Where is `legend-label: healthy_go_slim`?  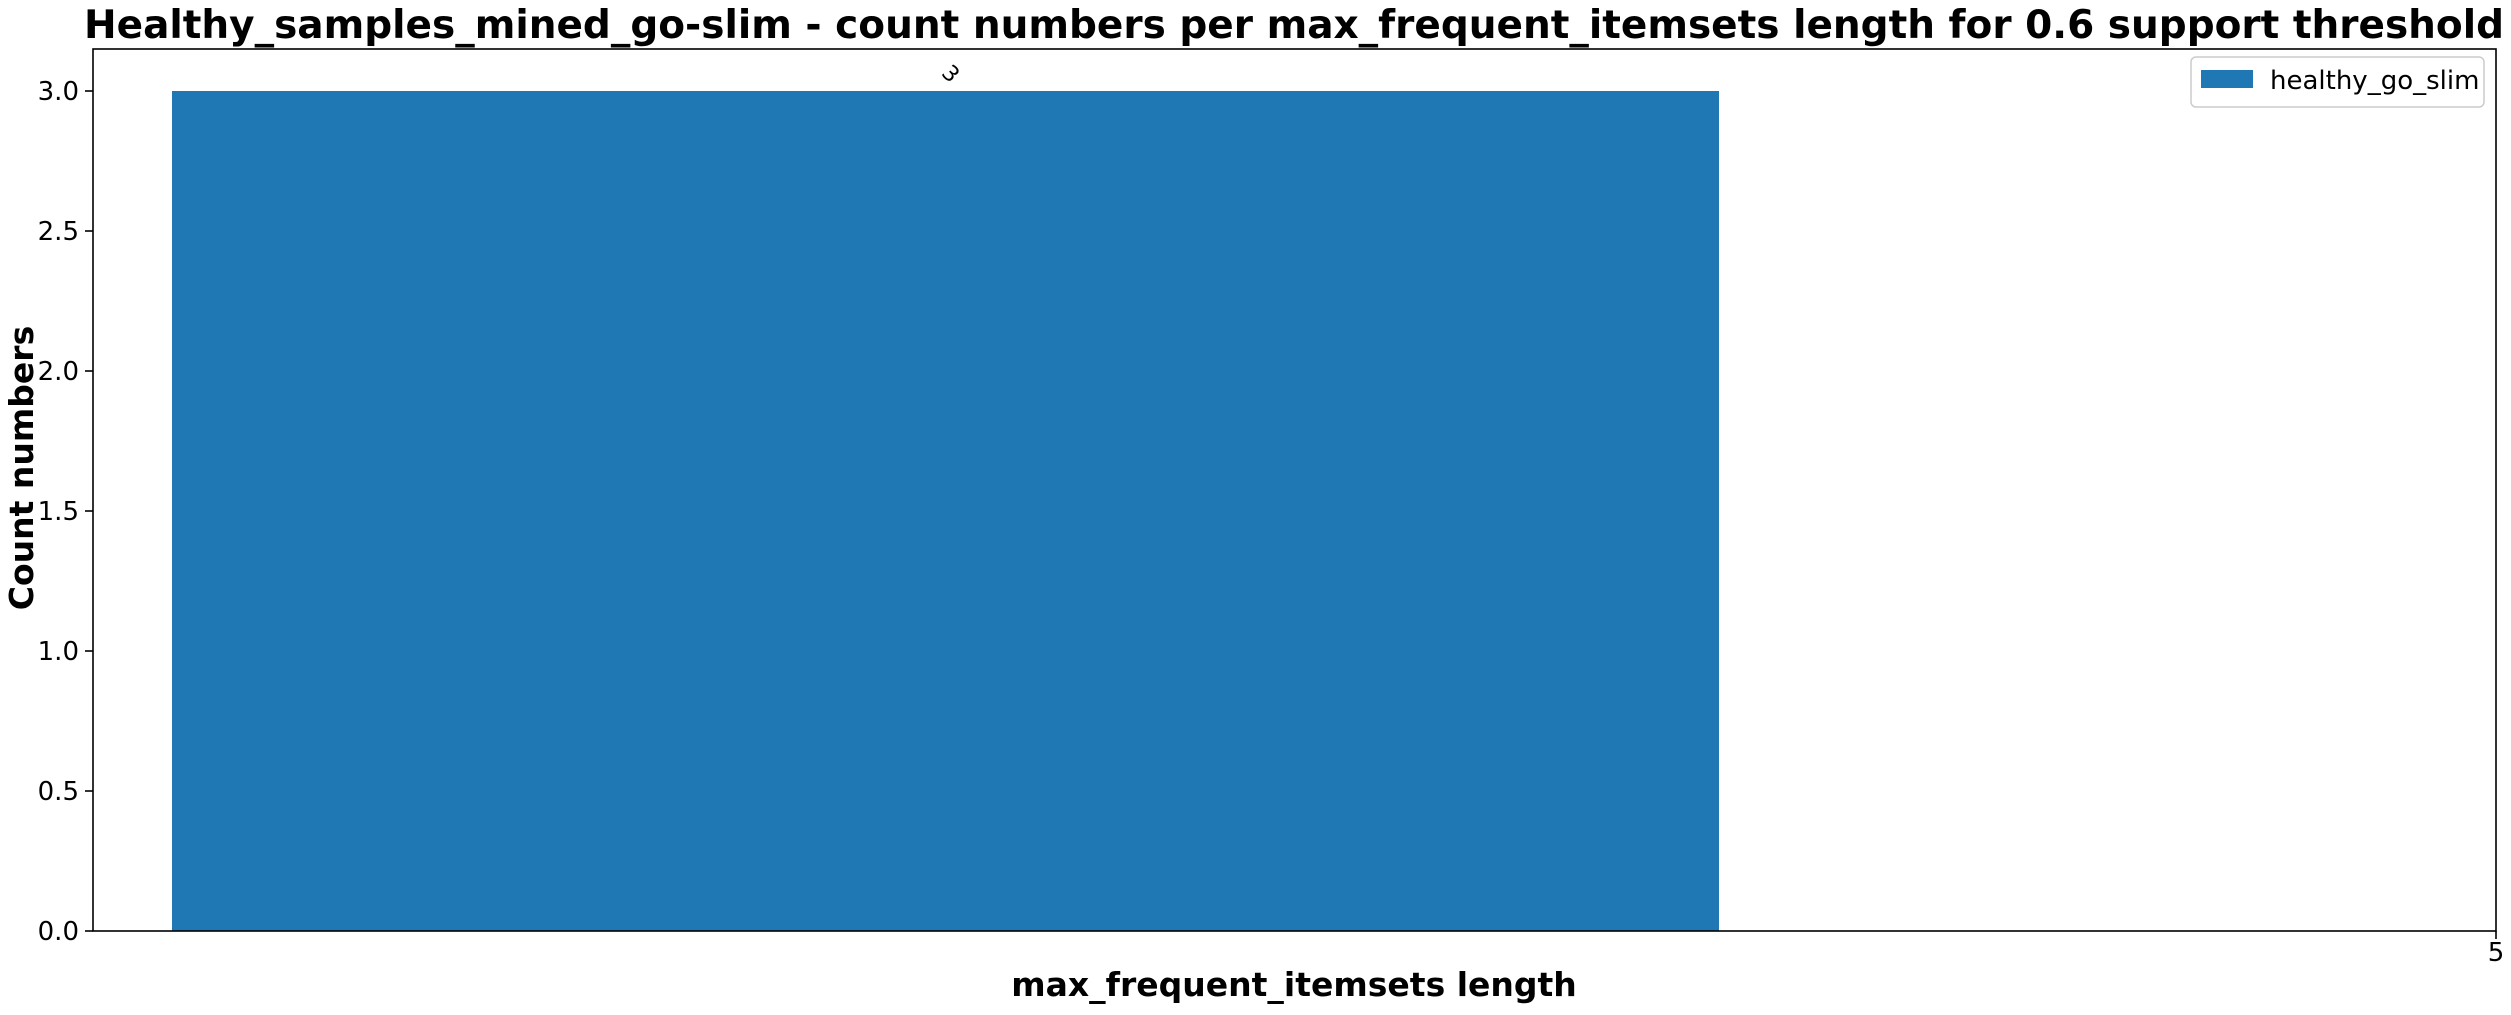
legend-label: healthy_go_slim is located at coordinates (2374, 81).